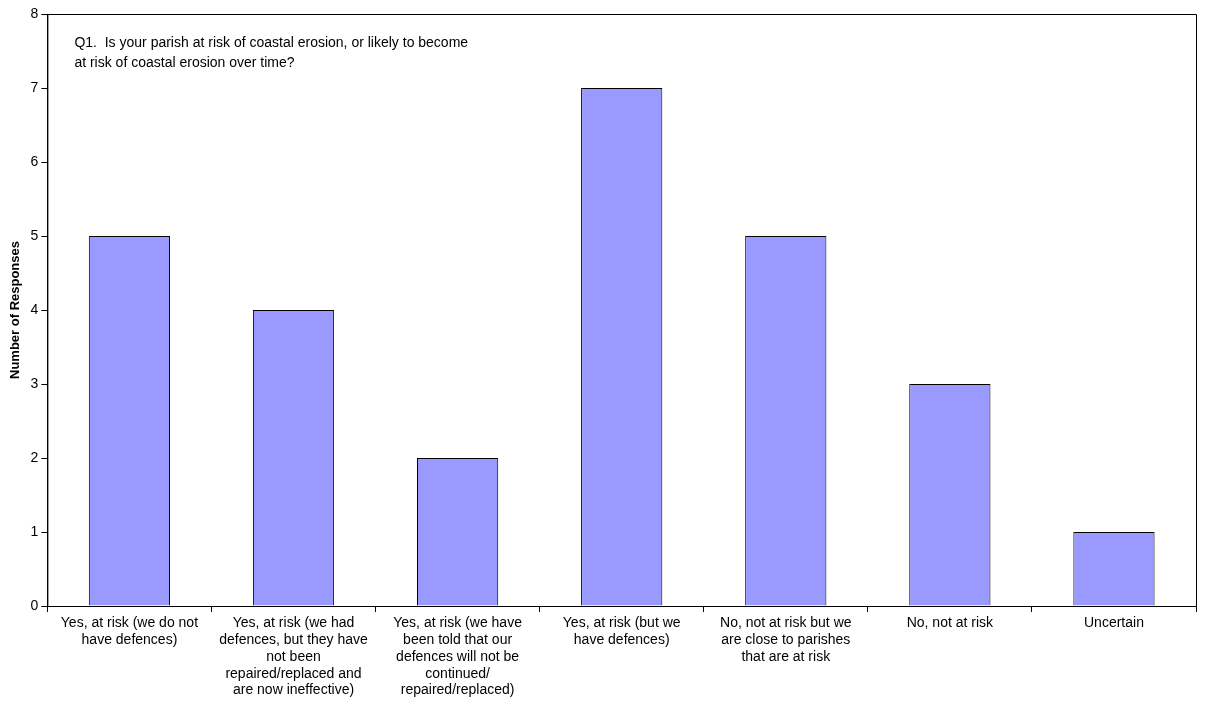 The height and width of the screenshot is (702, 1213). What do you see at coordinates (129, 631) in the screenshot?
I see `x-tick-label: Yes, at risk (we do not have defences)` at bounding box center [129, 631].